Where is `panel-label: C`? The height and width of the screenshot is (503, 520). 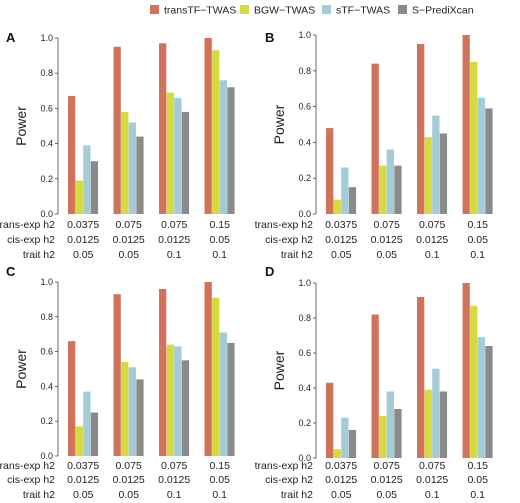
panel-label: C is located at coordinates (11, 271).